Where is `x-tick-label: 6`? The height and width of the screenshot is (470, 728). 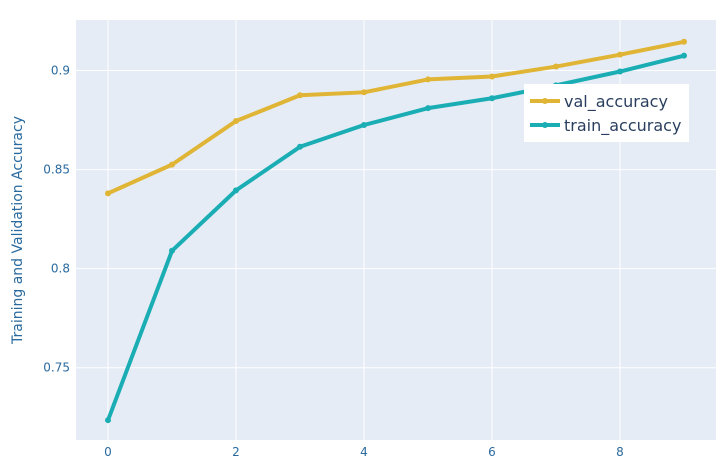 x-tick-label: 6 is located at coordinates (492, 452).